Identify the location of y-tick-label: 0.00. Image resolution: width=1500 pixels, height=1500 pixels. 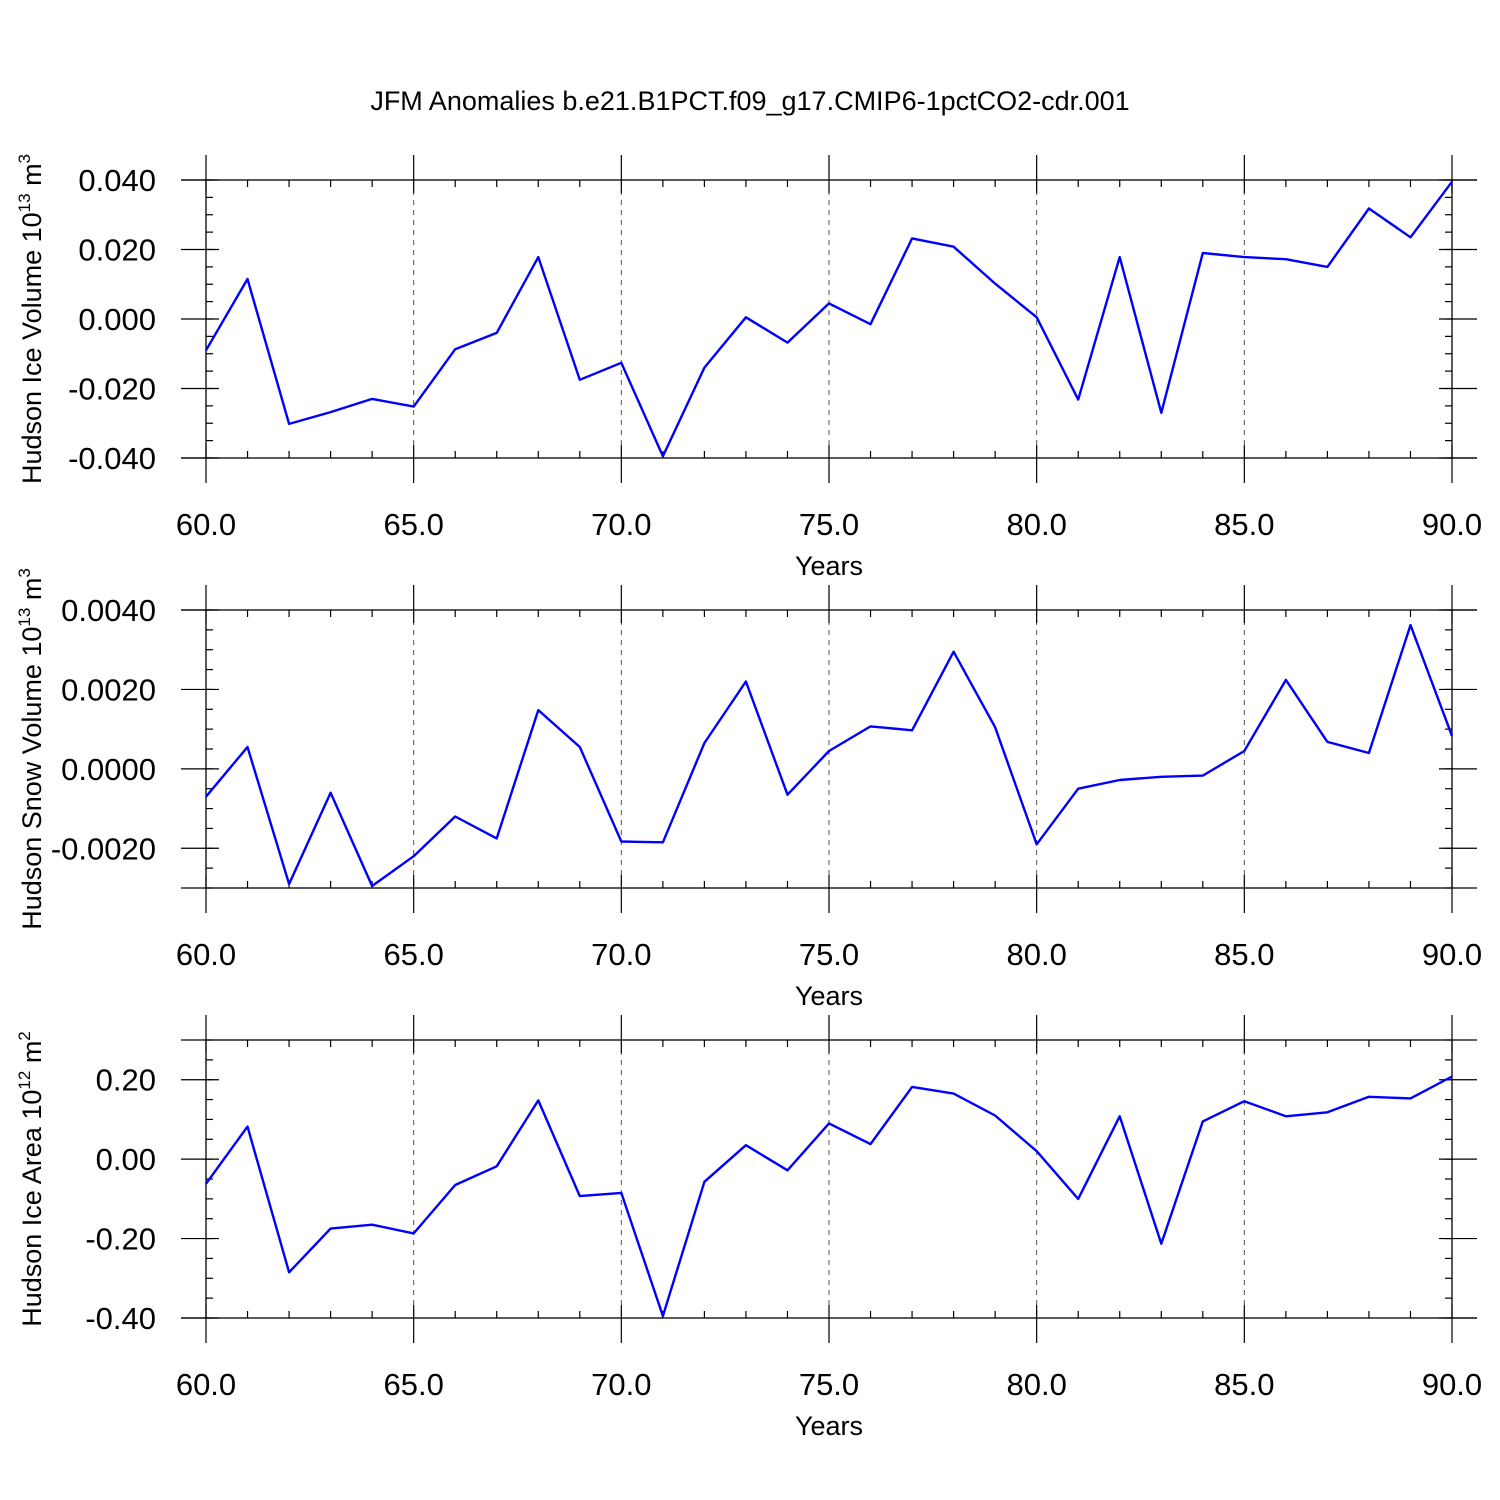
(126, 1159).